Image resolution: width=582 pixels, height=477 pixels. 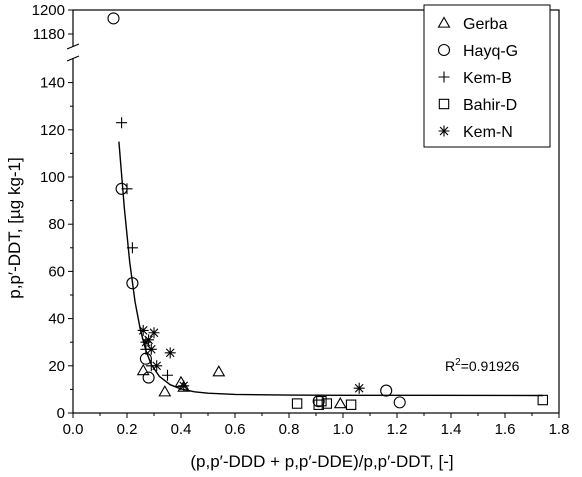 I want to click on x-axis-title: (p,p′-DDD + p,p′-DDE)/p,p′-DDT, [-], so click(x=321, y=461).